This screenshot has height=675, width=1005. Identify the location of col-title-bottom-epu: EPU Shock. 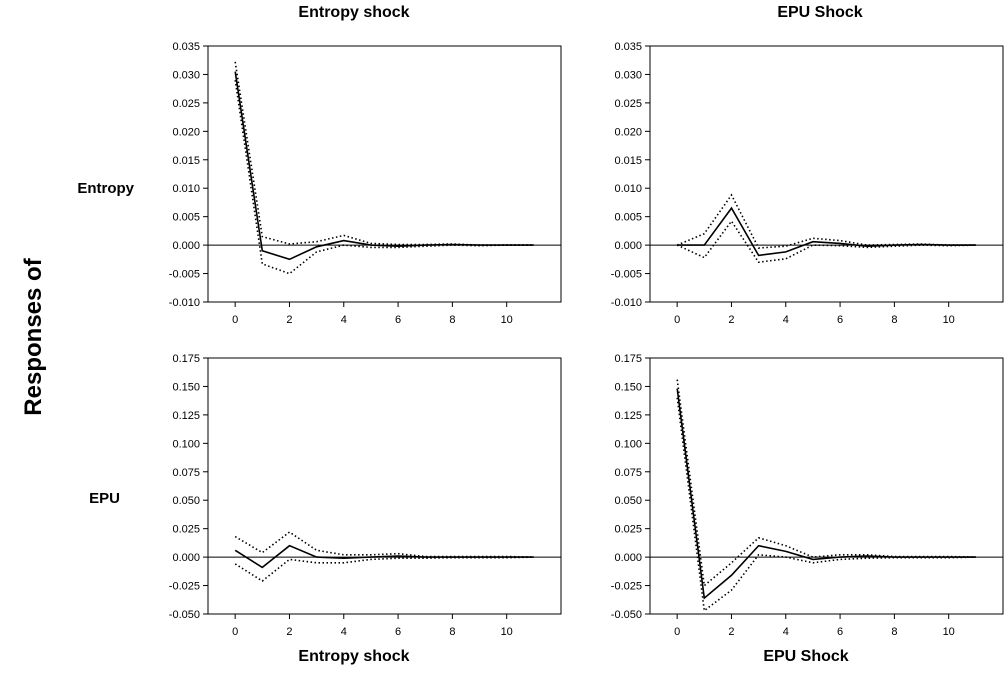
(806, 656).